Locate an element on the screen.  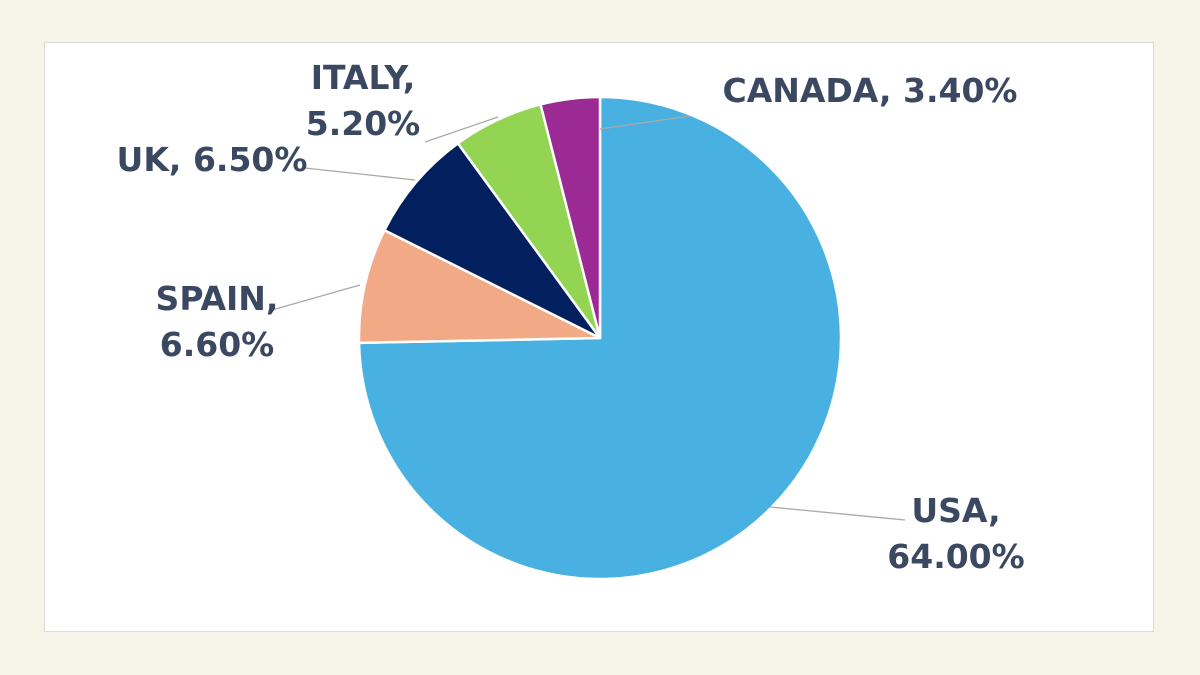
leader-line-italy is located at coordinates (461, 129).